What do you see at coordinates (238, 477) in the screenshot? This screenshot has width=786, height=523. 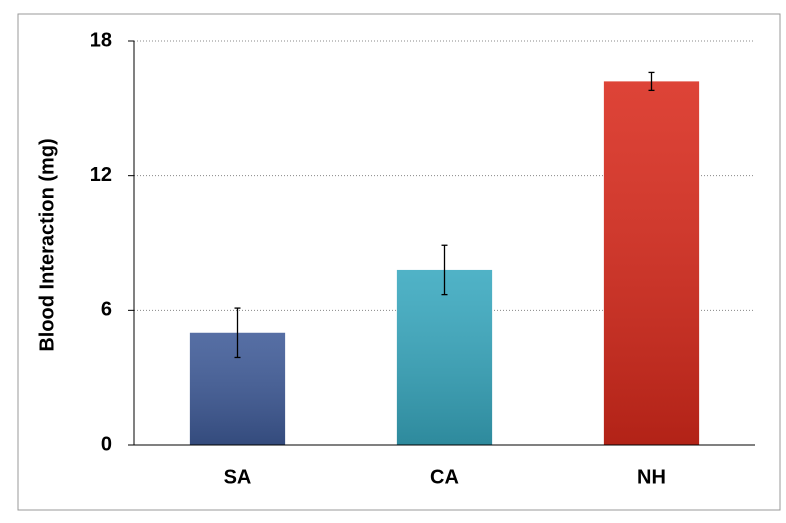 I see `x-tick-label: SA` at bounding box center [238, 477].